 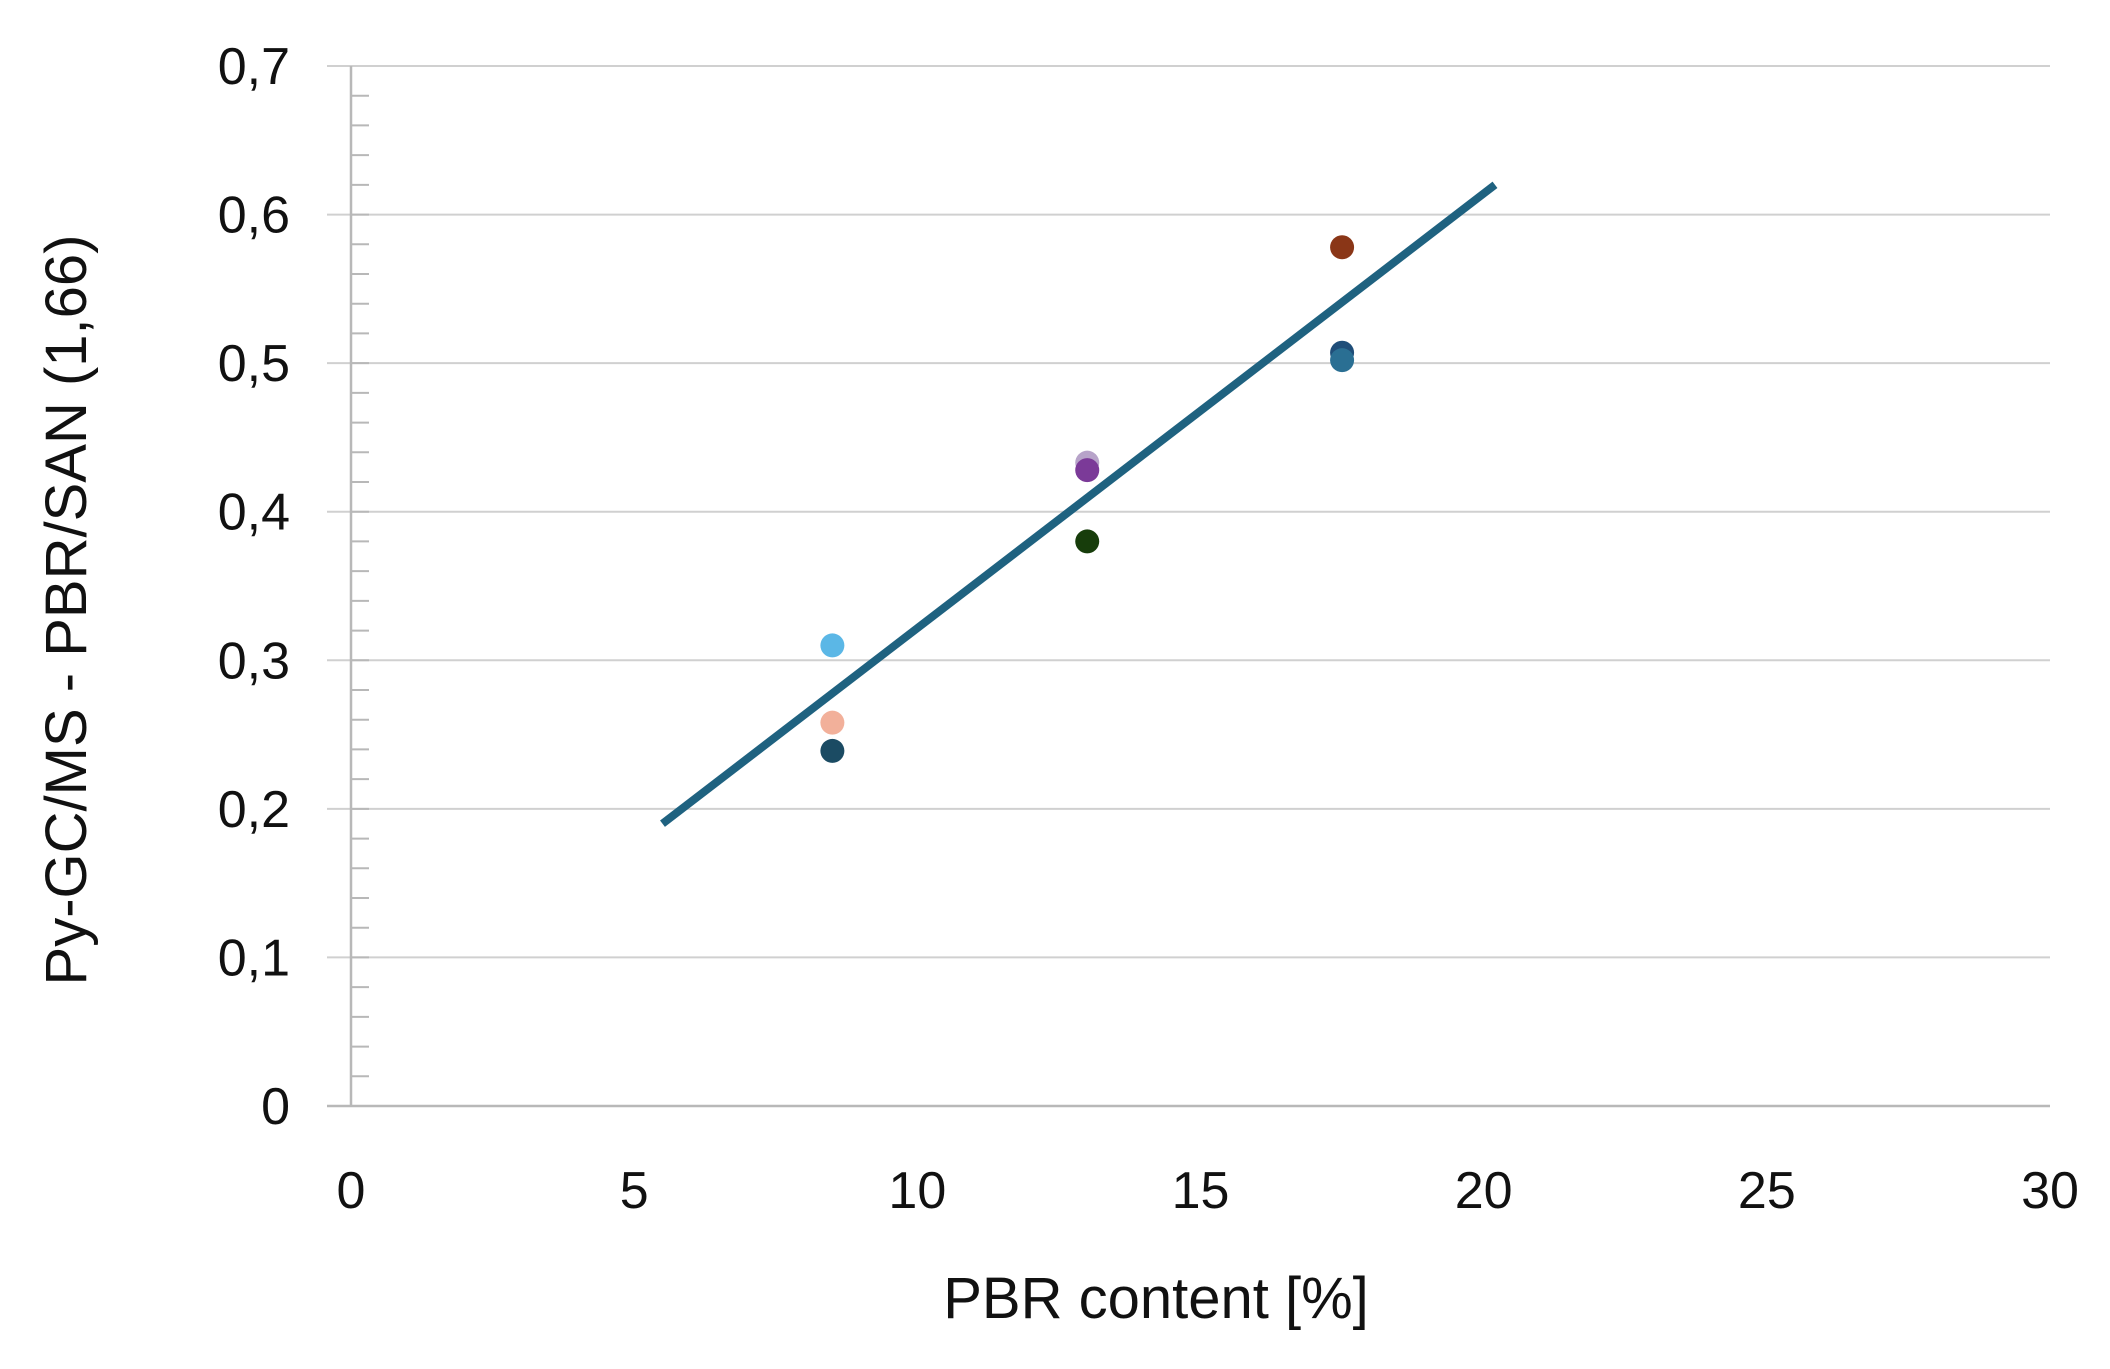 What do you see at coordinates (254, 661) in the screenshot?
I see `y-tick-label: 0,3` at bounding box center [254, 661].